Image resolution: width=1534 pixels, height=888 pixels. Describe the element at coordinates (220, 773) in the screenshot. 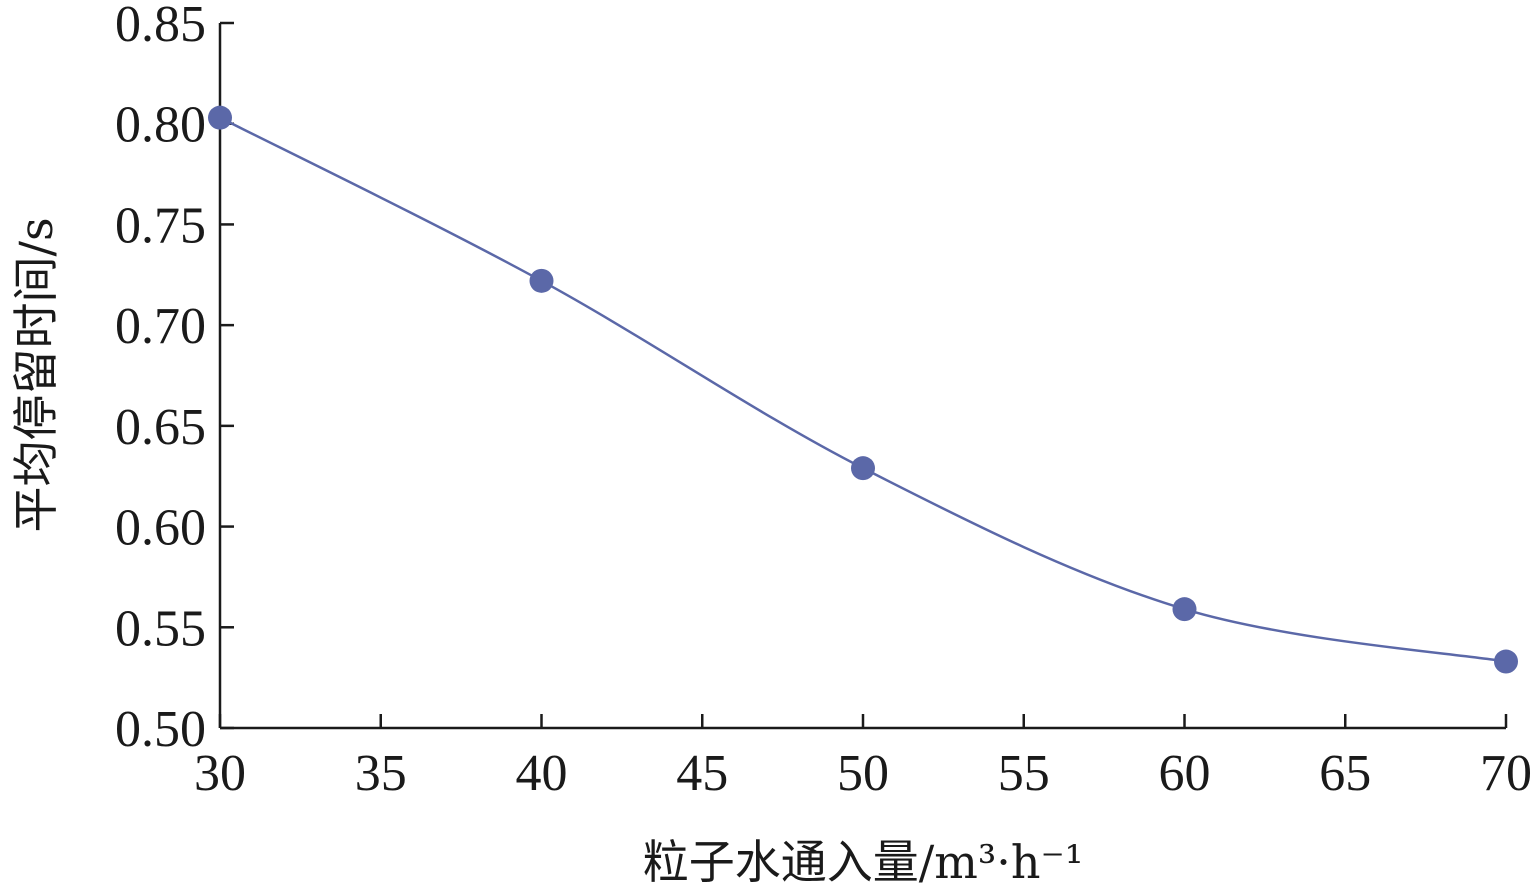

I see `x-tick-label: 30` at that location.